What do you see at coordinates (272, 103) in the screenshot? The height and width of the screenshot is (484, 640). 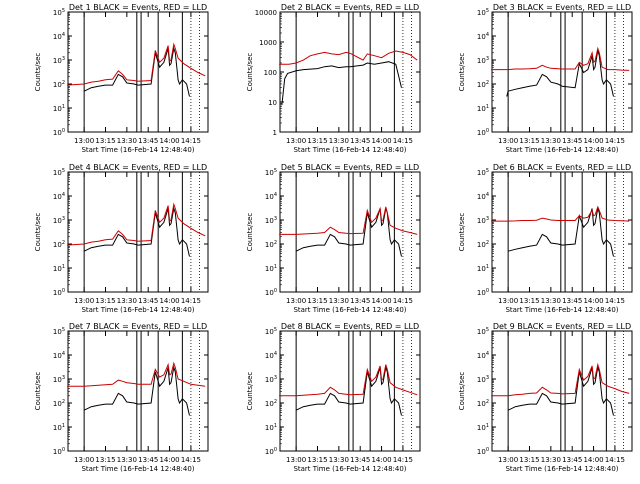 I see `y-tick-label: 10` at bounding box center [272, 103].